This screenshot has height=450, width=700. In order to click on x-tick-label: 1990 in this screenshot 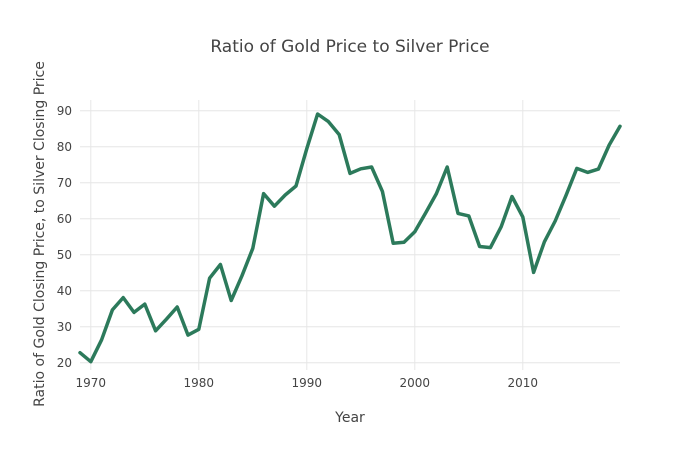, I will do `click(307, 383)`.